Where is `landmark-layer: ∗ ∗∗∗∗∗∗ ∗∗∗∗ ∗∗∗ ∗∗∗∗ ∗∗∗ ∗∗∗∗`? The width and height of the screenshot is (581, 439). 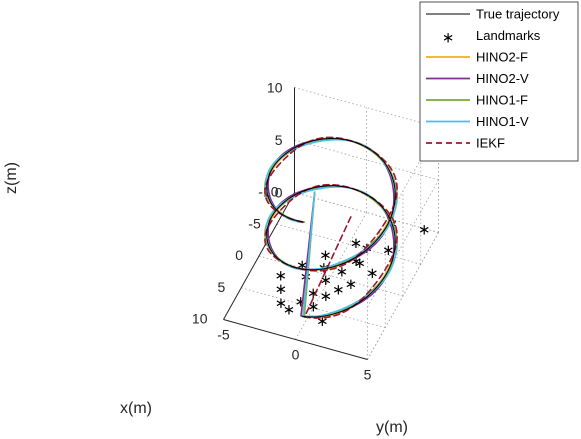 landmark-layer: ∗ ∗∗∗∗∗∗ ∗∗∗∗ ∗∗∗ ∗∗∗∗ ∗∗∗ ∗∗∗∗ is located at coordinates (352, 273).